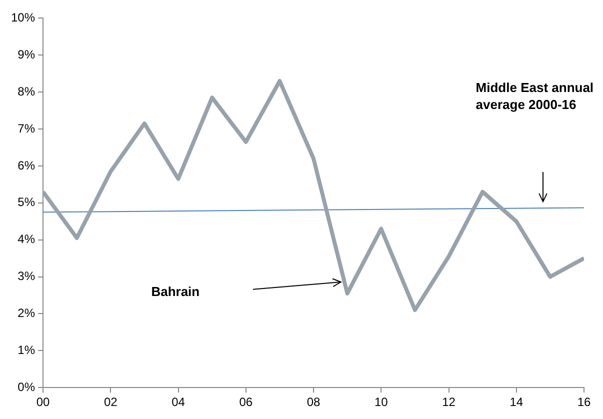 The image size is (603, 419). What do you see at coordinates (27, 165) in the screenshot?
I see `y-tick-label: 6%` at bounding box center [27, 165].